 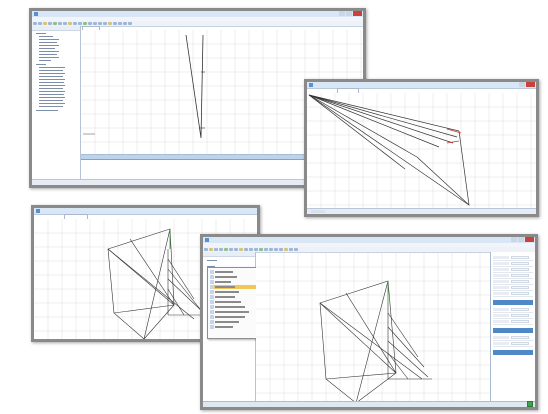 What do you see at coordinates (234, 287) in the screenshot?
I see `menu-item-highlighted` at bounding box center [234, 287].